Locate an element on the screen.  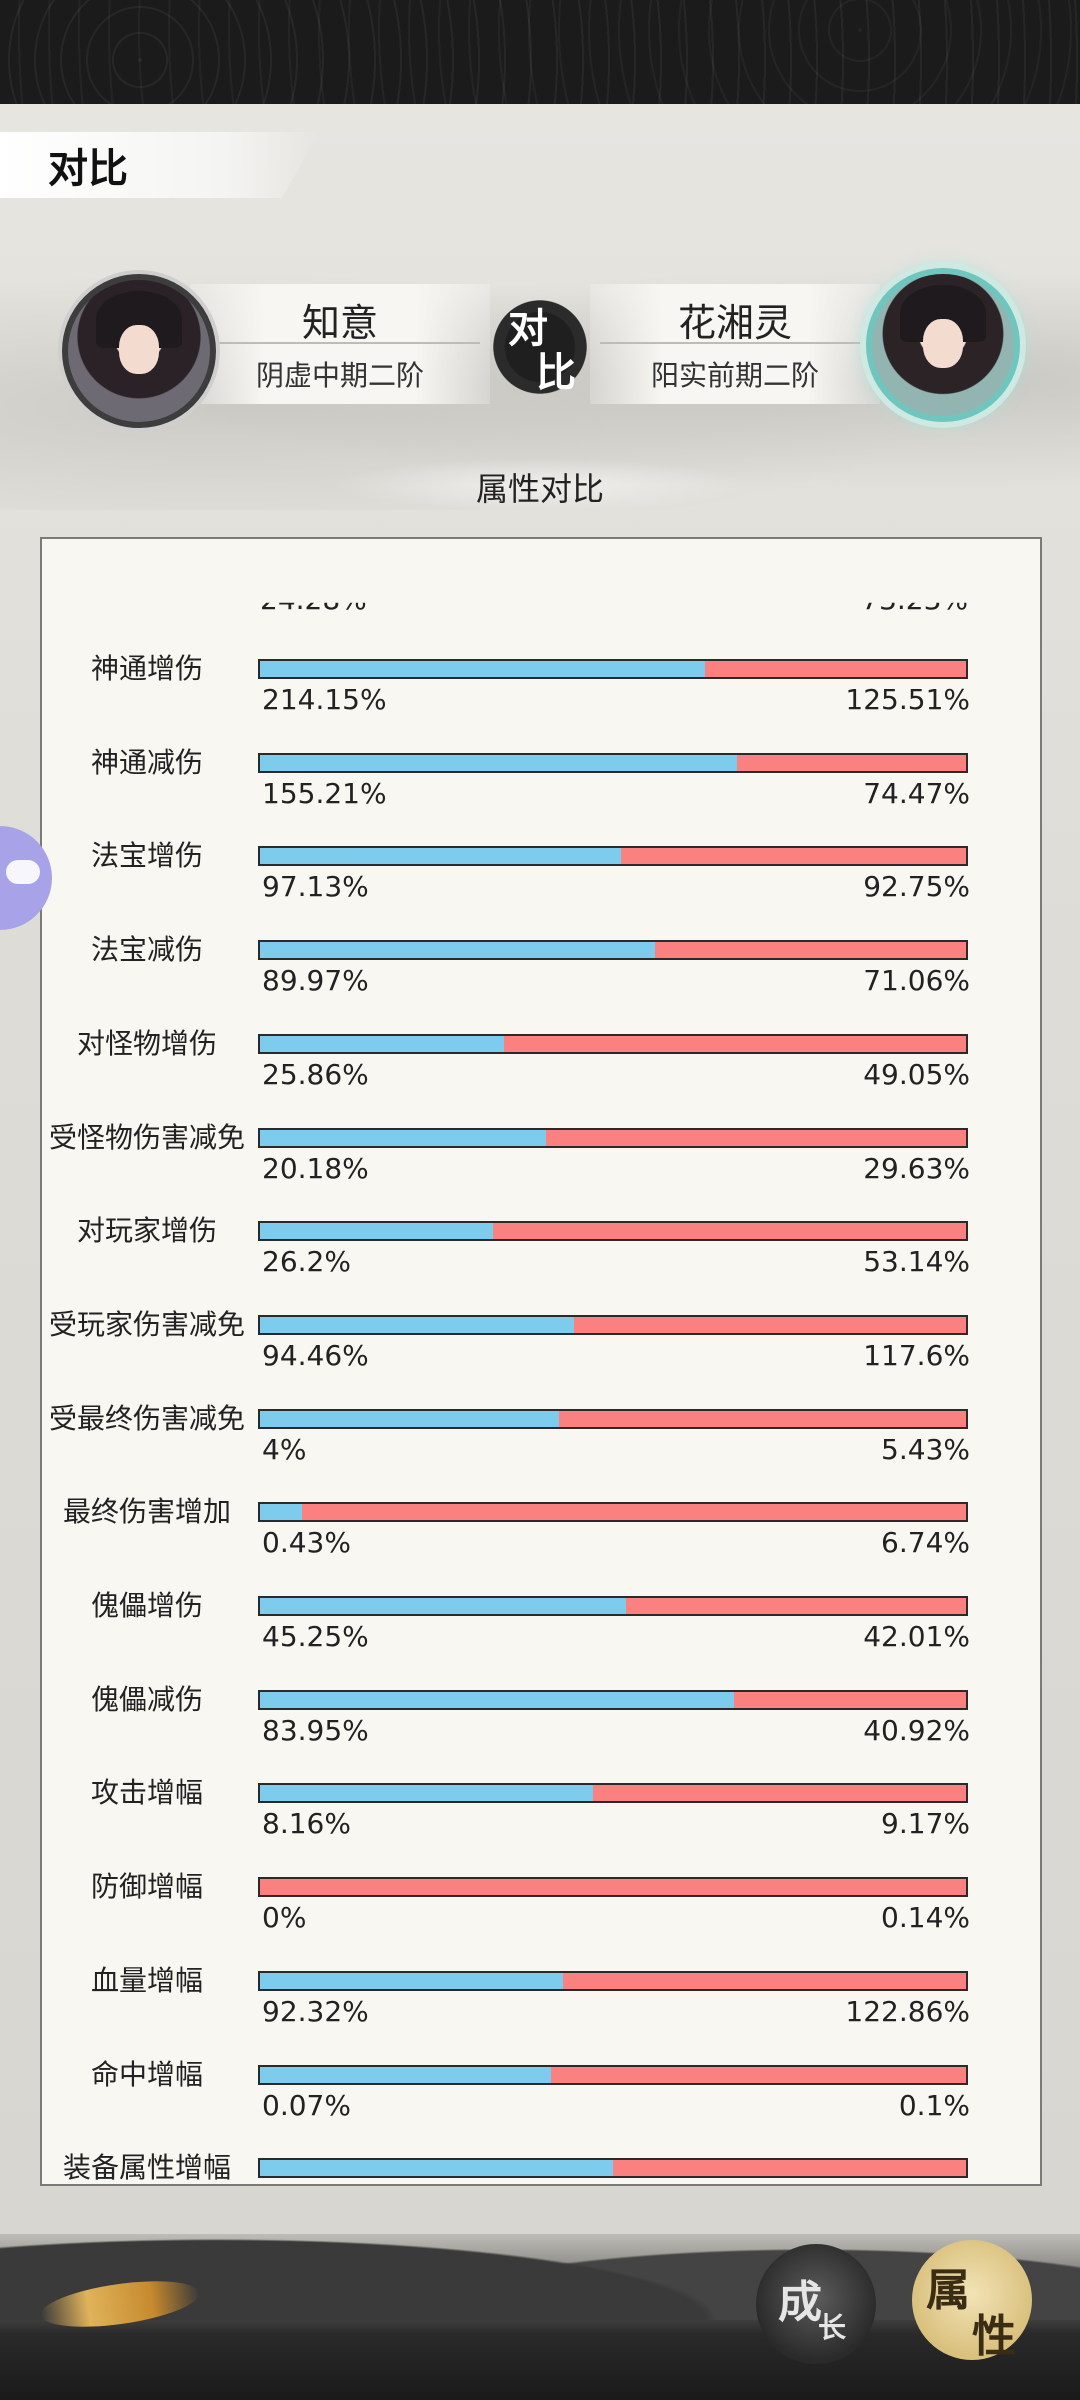
attribute-label: 法宝增伤 is located at coordinates (146, 856).